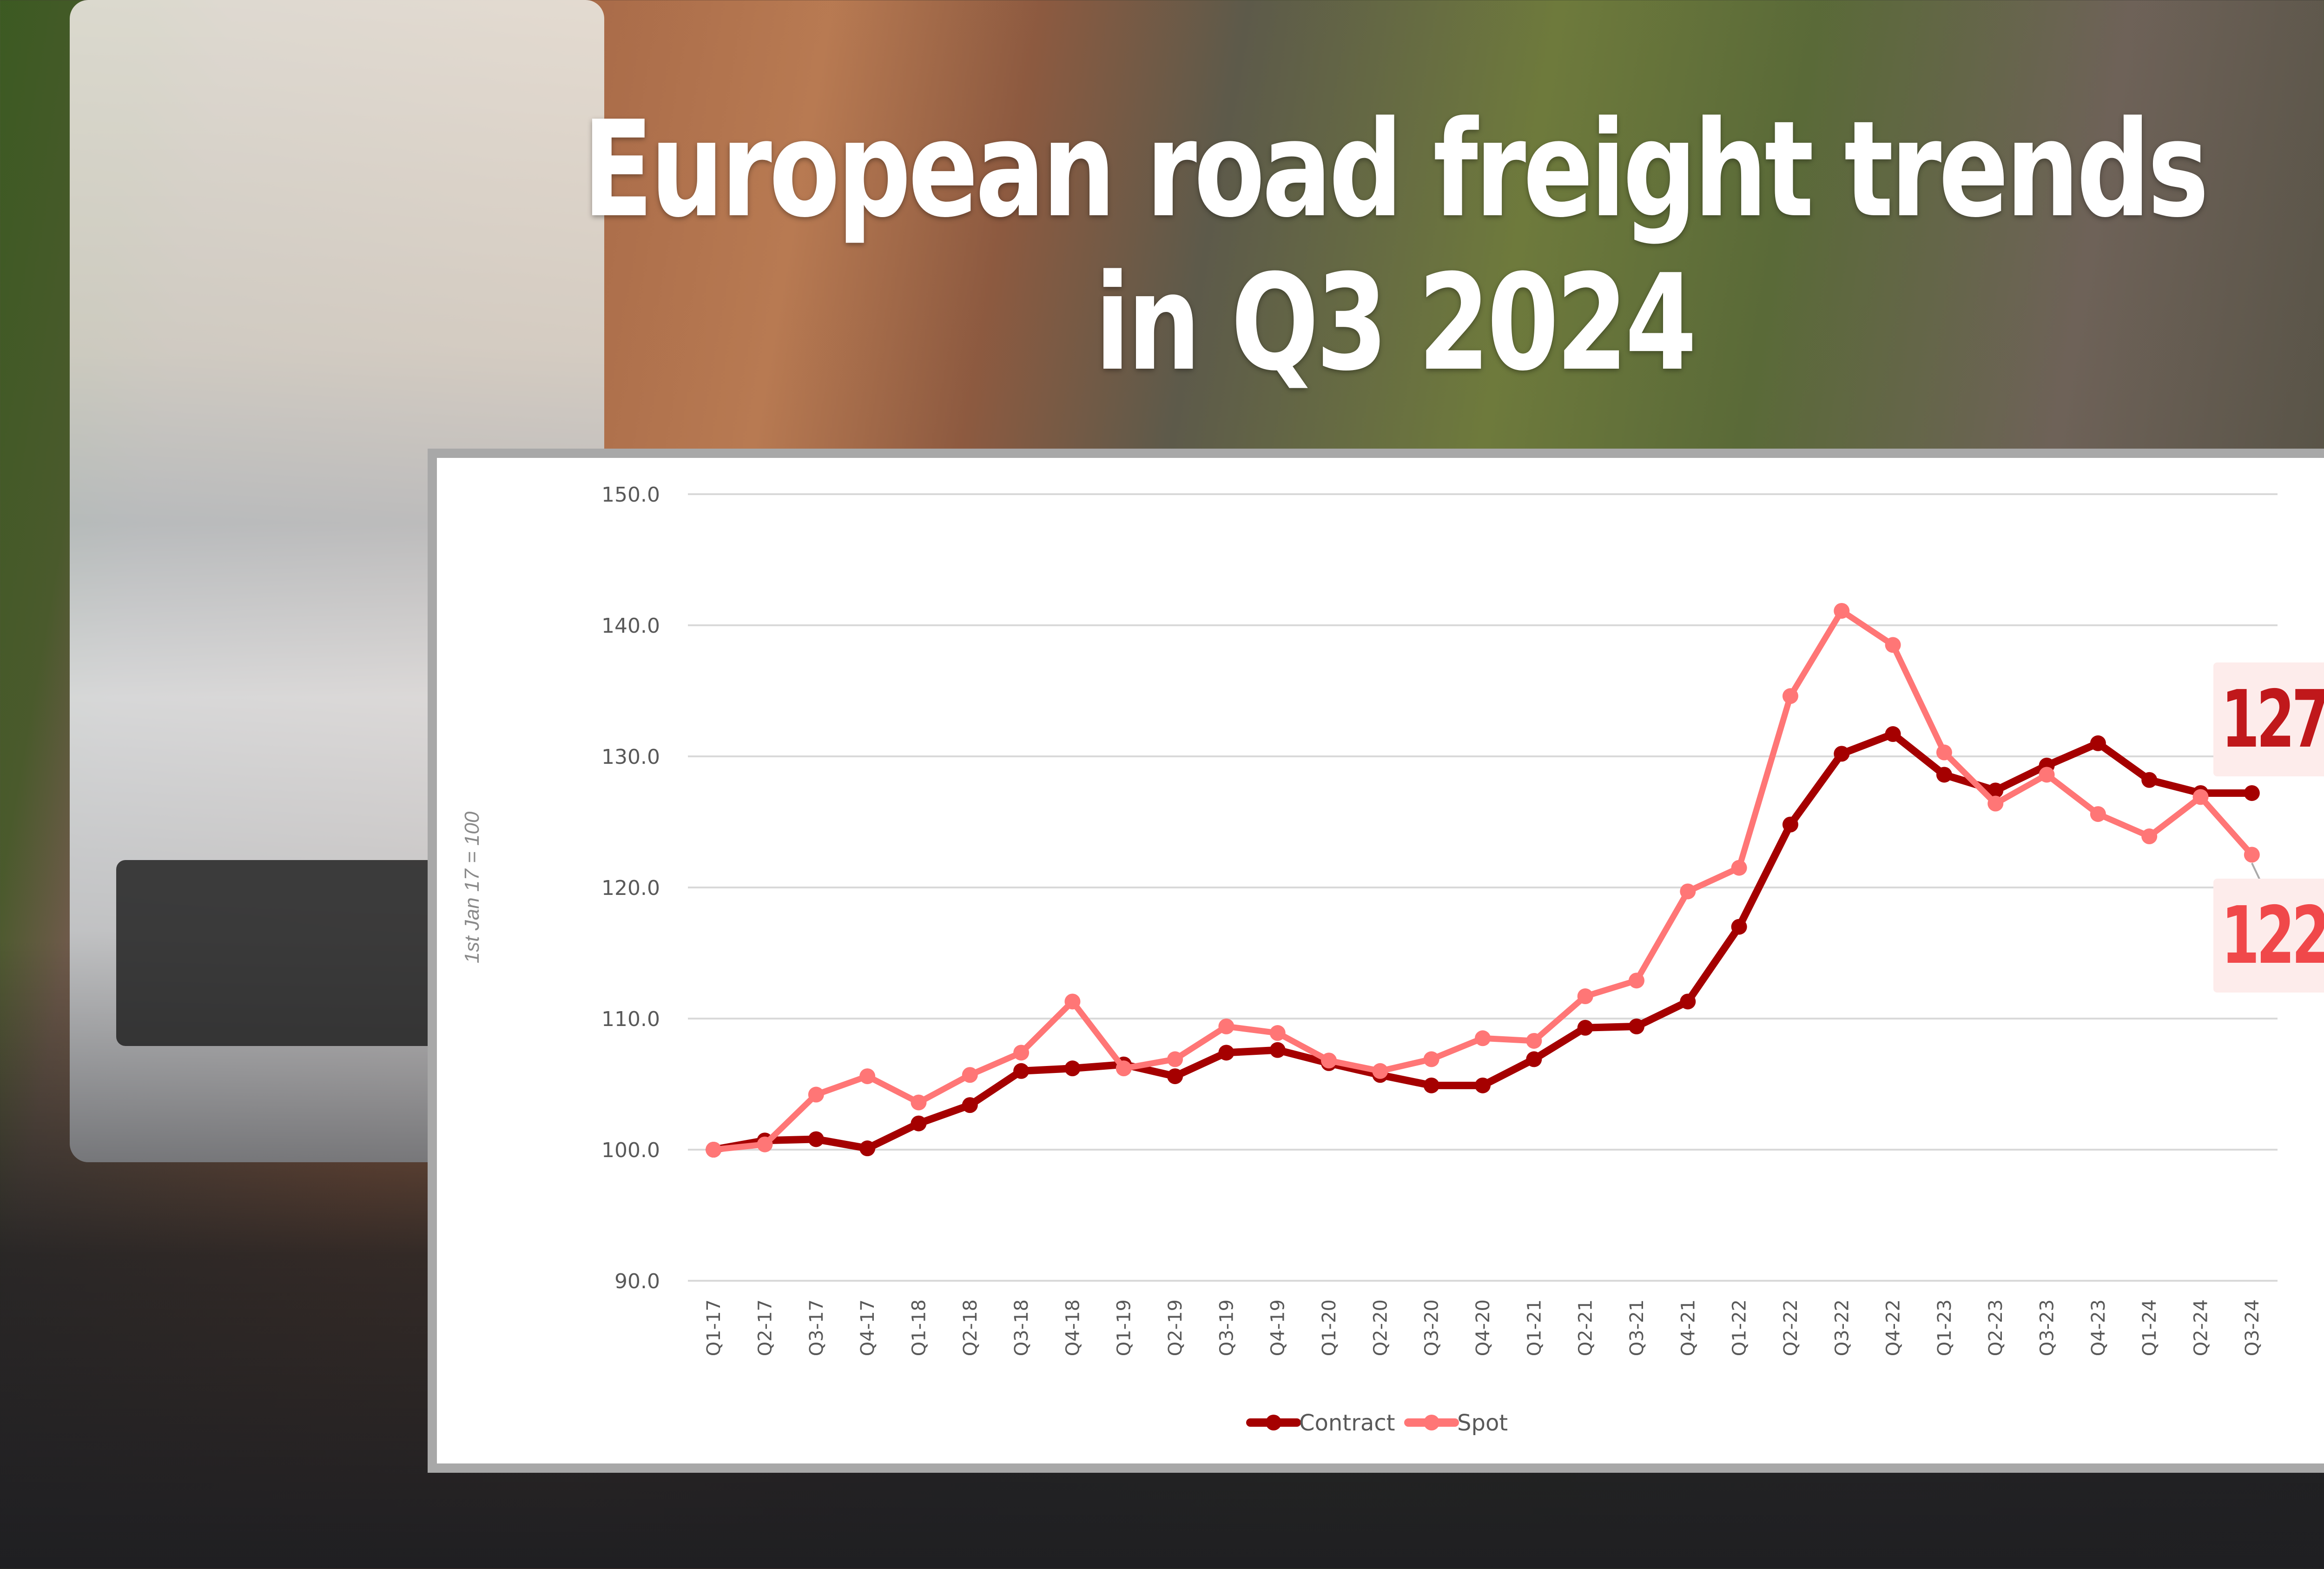 This screenshot has width=2324, height=1569. What do you see at coordinates (279, 953) in the screenshot?
I see `truck-grill` at bounding box center [279, 953].